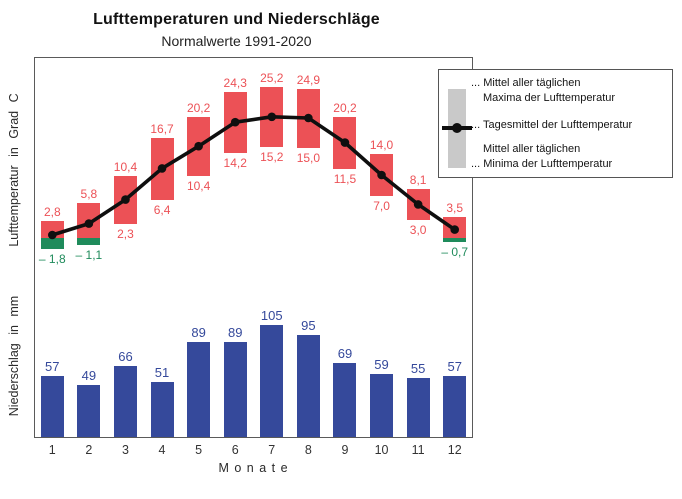 This screenshot has width=682, height=499. I want to click on temp-max-label: 5,8, so click(89, 194).